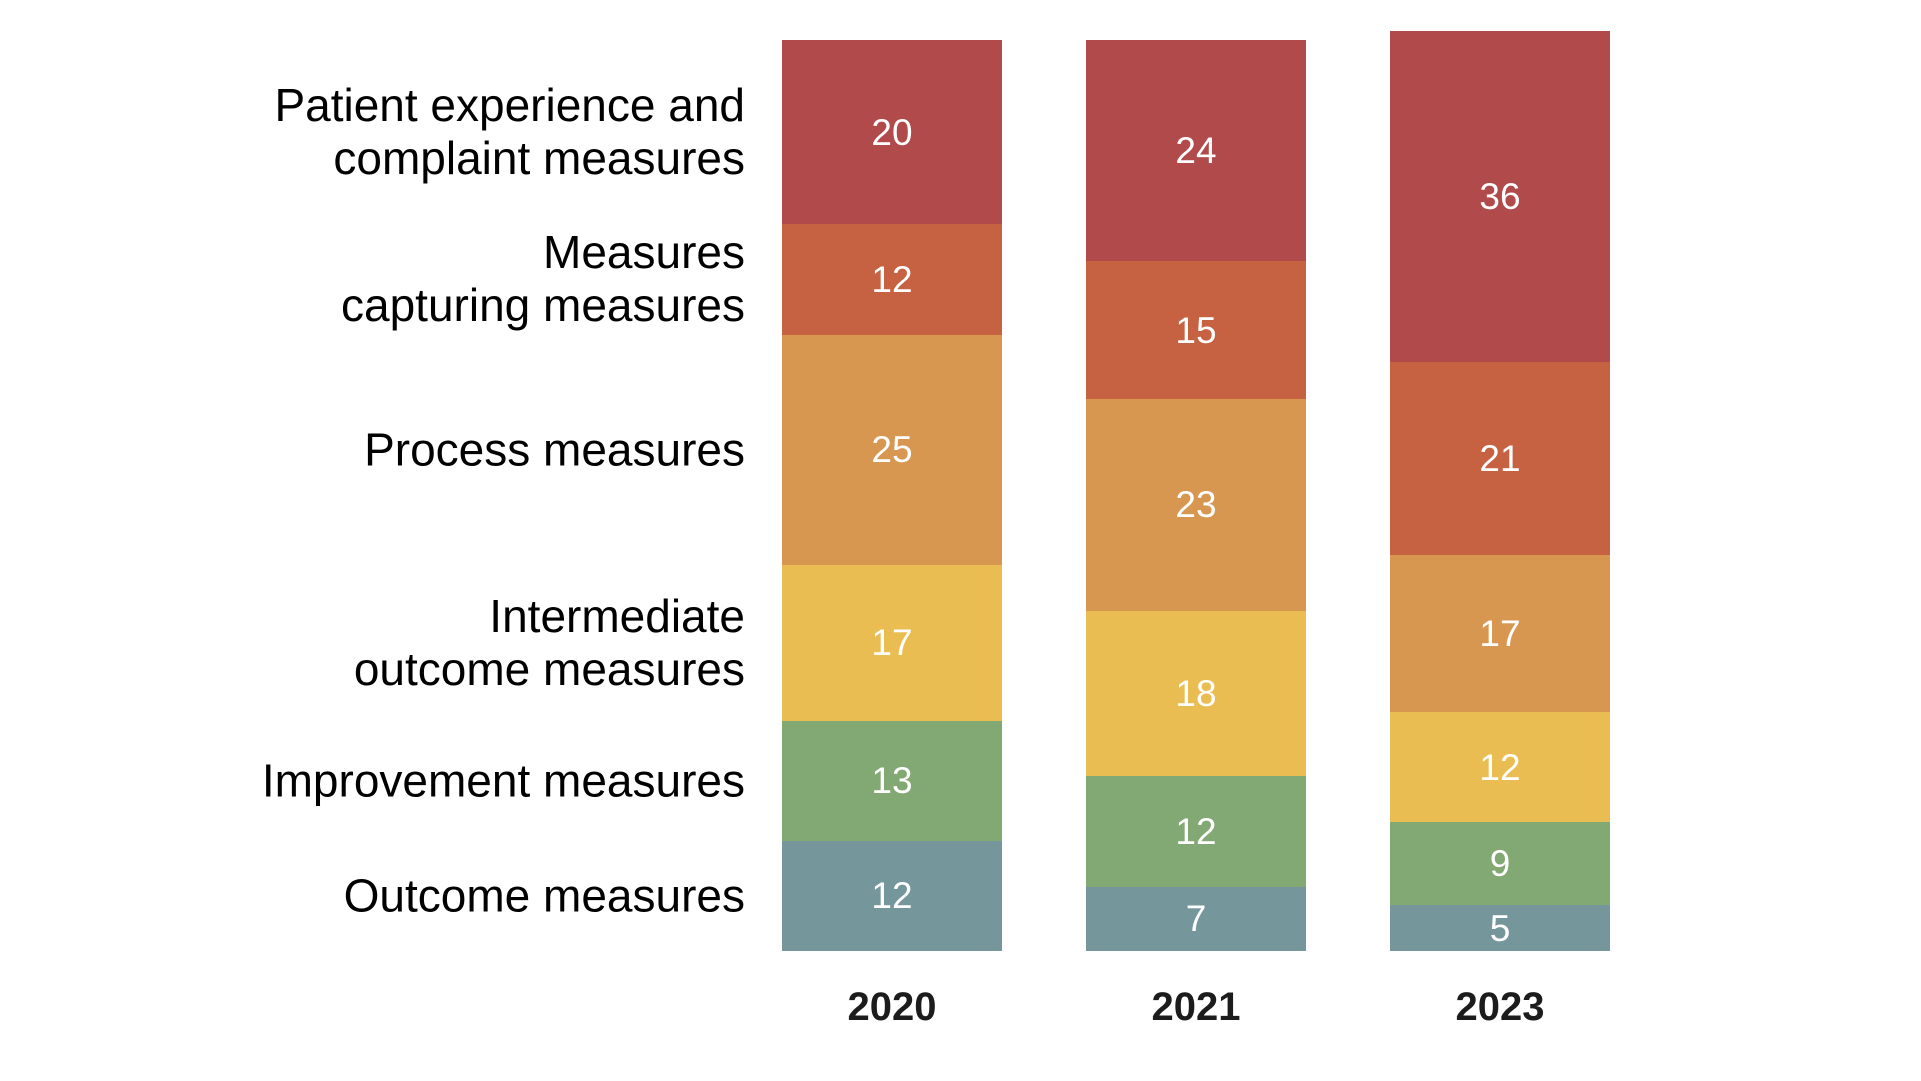 This screenshot has width=1921, height=1081. Describe the element at coordinates (1196, 1007) in the screenshot. I see `x-axis-label-2021: 2021` at that location.